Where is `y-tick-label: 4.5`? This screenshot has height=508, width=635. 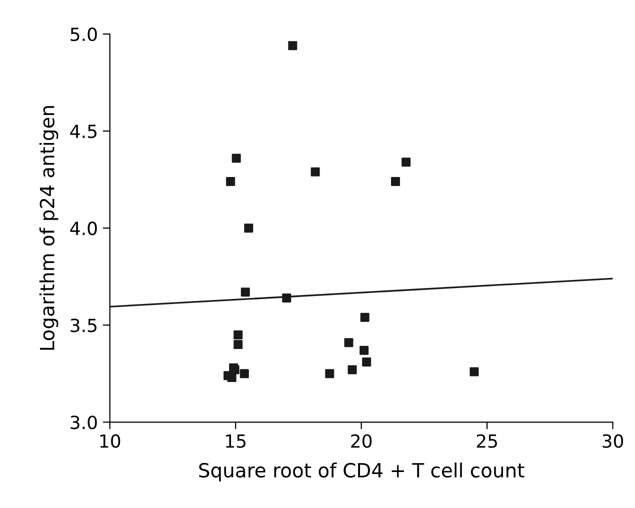
y-tick-label: 4.5 is located at coordinates (83, 131).